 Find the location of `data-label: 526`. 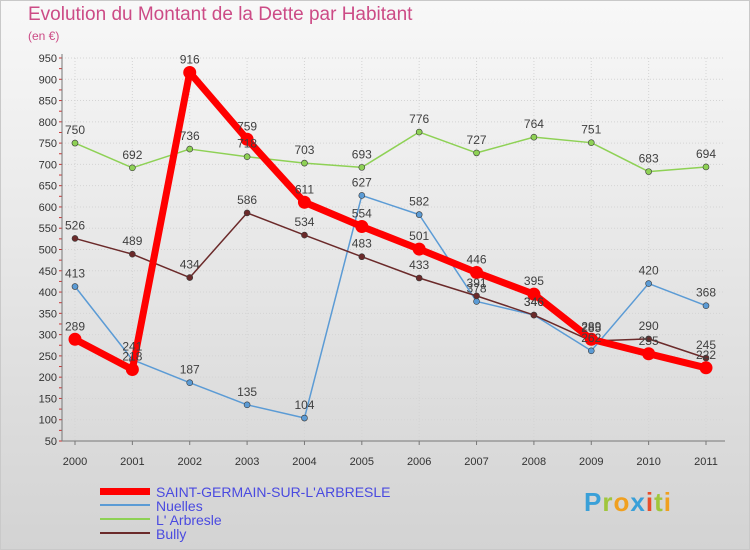

data-label: 526 is located at coordinates (75, 225).